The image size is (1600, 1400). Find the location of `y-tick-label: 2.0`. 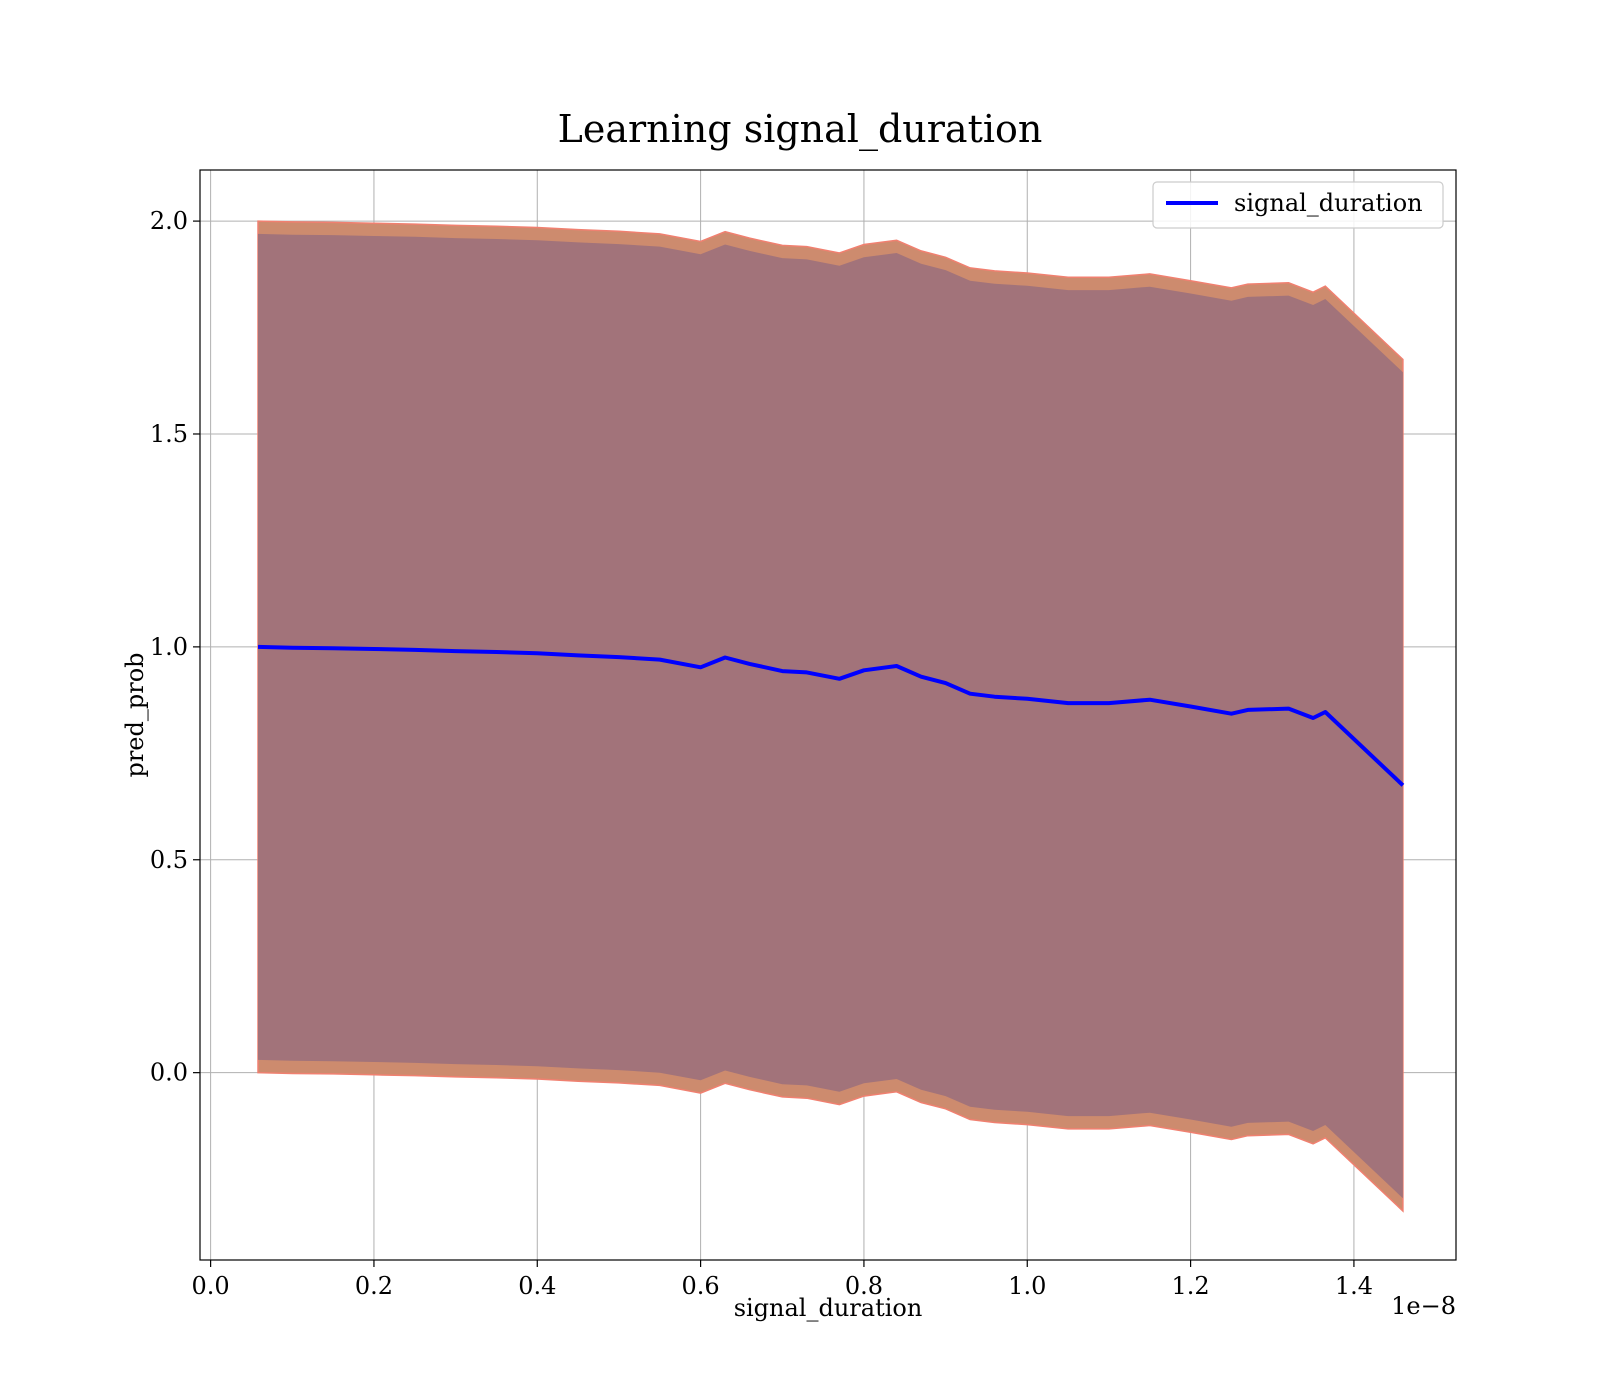

y-tick-label: 2.0 is located at coordinates (169, 221).